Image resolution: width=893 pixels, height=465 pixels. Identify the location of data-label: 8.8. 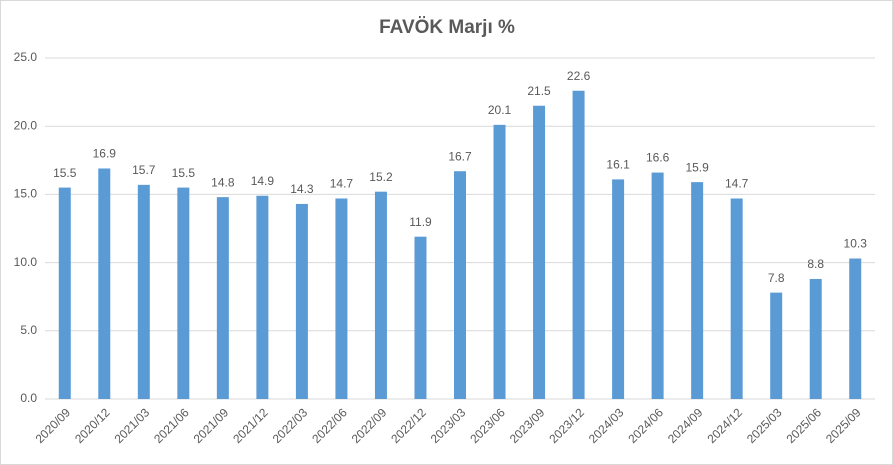
(815, 264).